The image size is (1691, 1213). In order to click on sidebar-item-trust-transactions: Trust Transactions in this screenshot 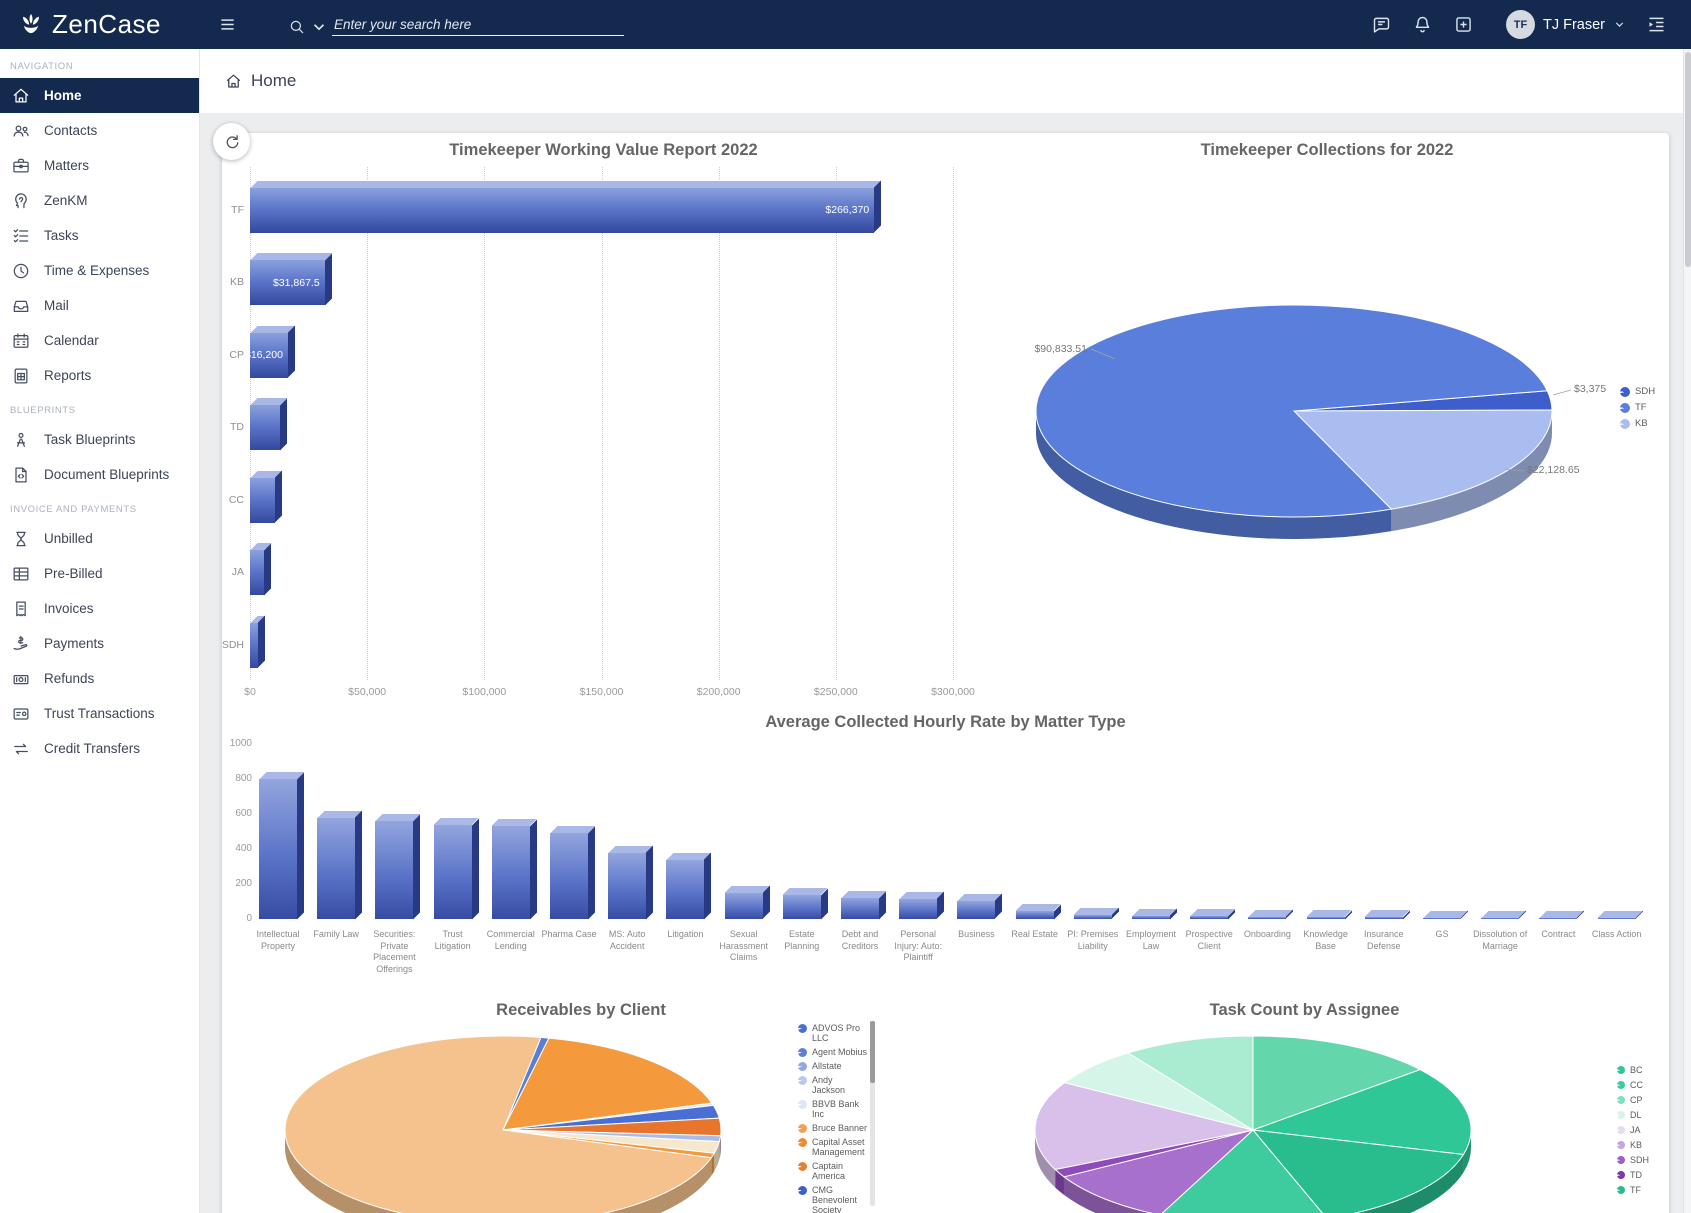, I will do `click(99, 713)`.